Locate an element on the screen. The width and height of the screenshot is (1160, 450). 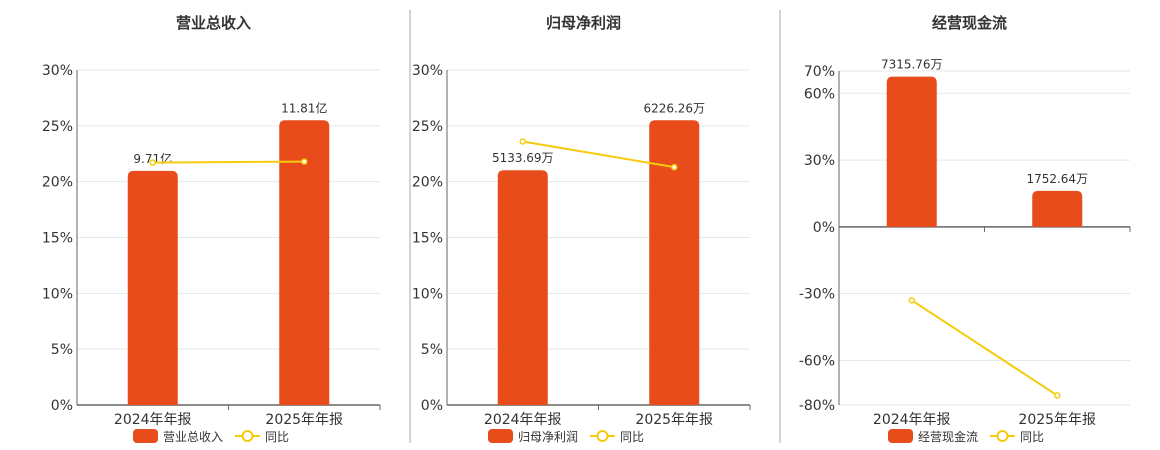
bar-data-label: 7315.76万 is located at coordinates (912, 65).